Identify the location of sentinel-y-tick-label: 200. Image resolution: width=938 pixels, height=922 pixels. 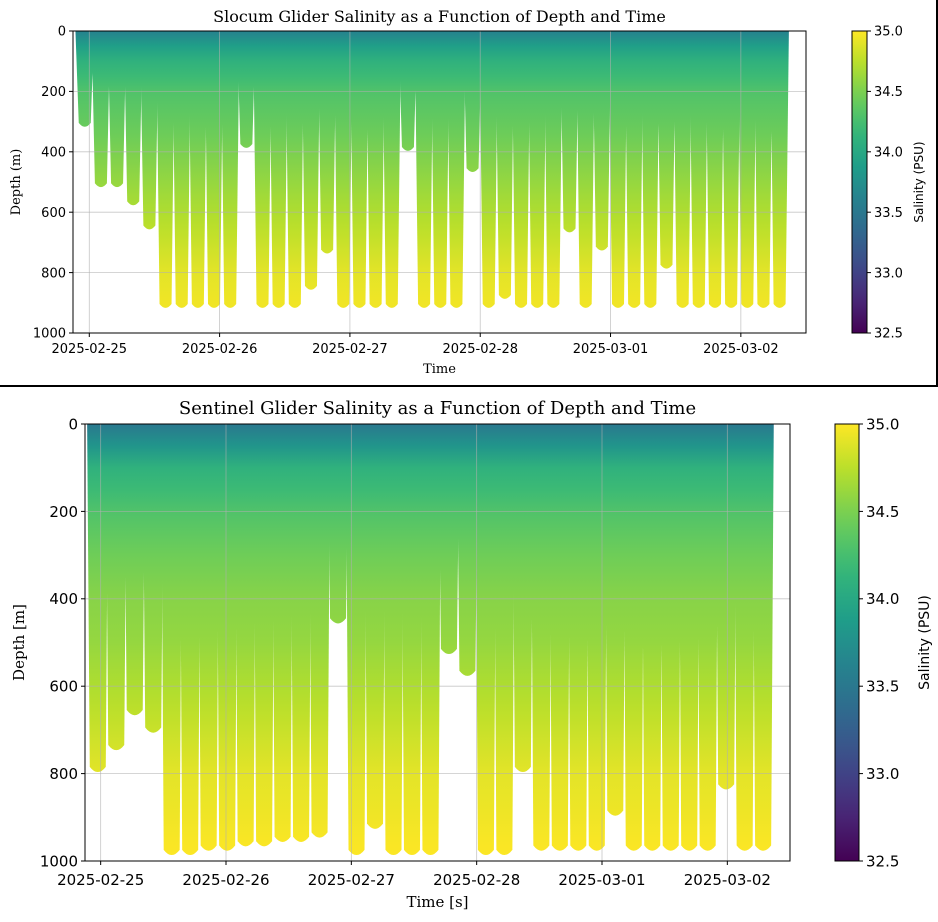
(63, 512).